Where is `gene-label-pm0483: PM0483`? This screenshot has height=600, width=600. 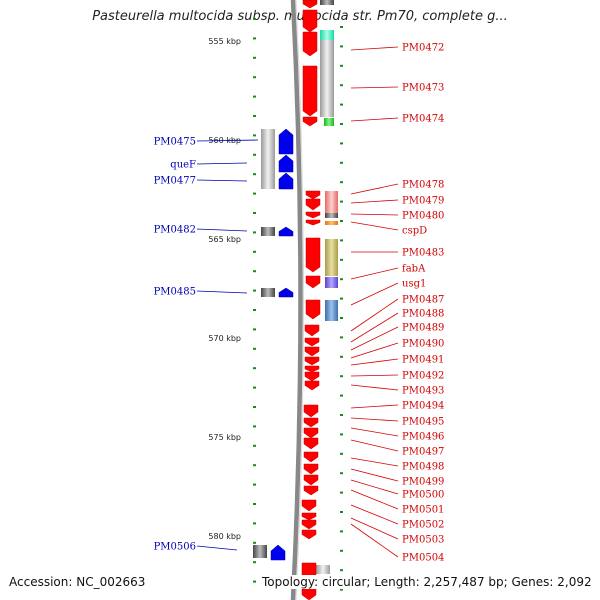
gene-label-pm0483: PM0483 is located at coordinates (423, 253).